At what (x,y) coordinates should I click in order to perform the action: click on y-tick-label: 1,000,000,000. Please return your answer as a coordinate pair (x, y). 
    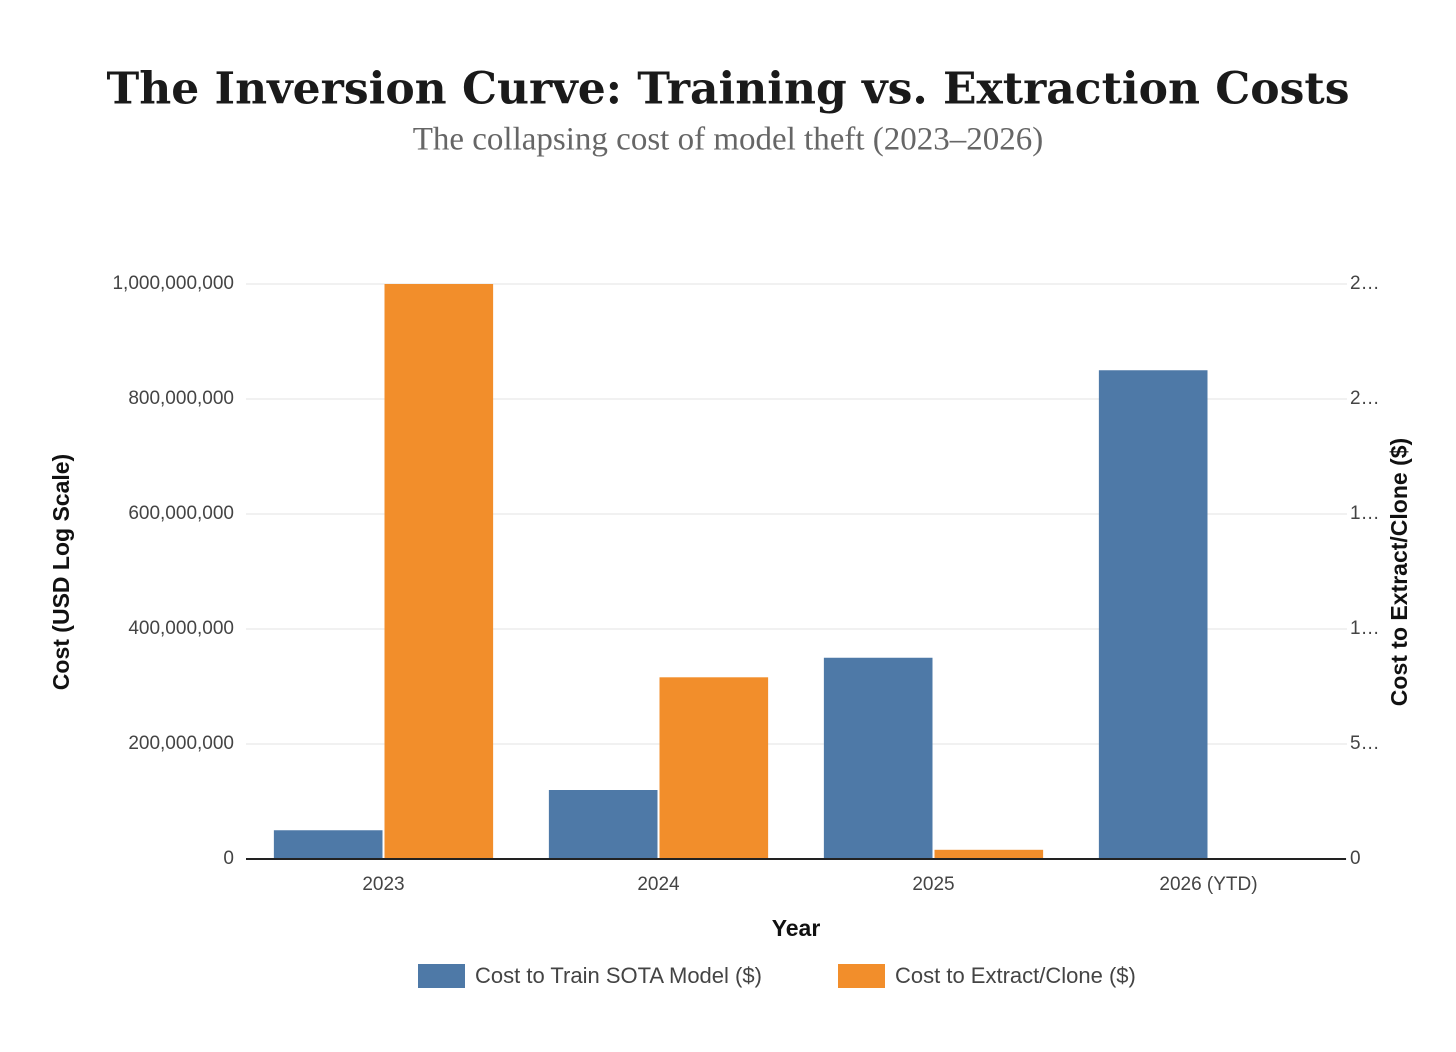
    Looking at the image, I should click on (173, 283).